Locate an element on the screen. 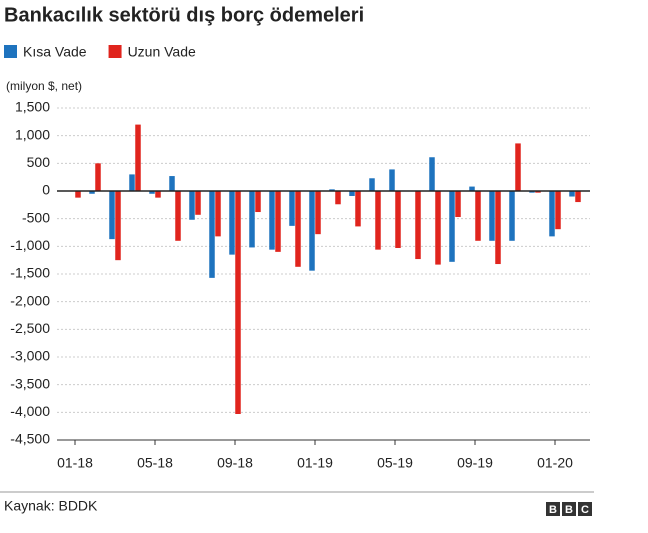  y-tick-label: -1,000 is located at coordinates (30, 245).